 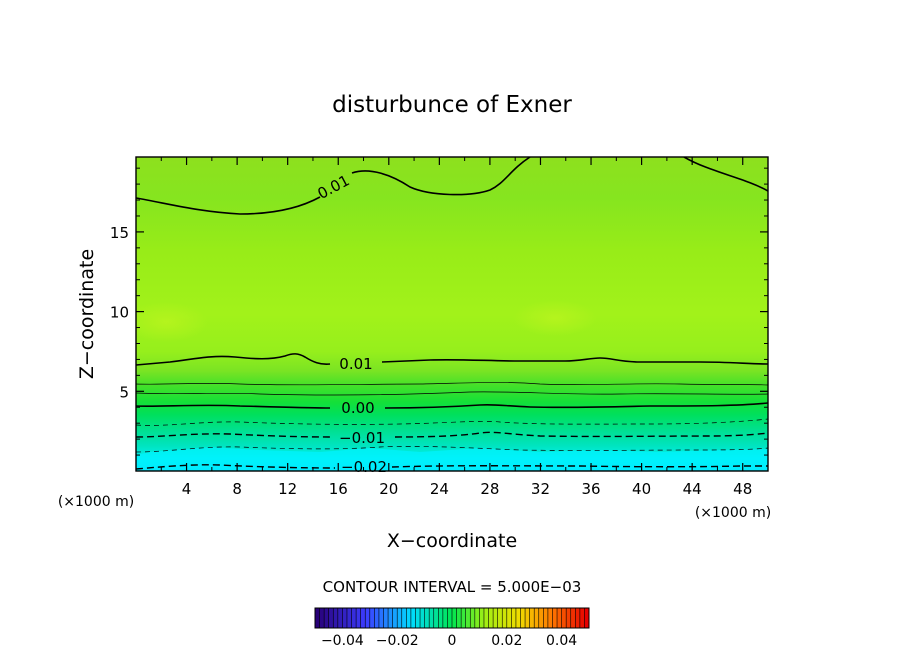 What do you see at coordinates (590, 489) in the screenshot?
I see `x-tick-label: 36` at bounding box center [590, 489].